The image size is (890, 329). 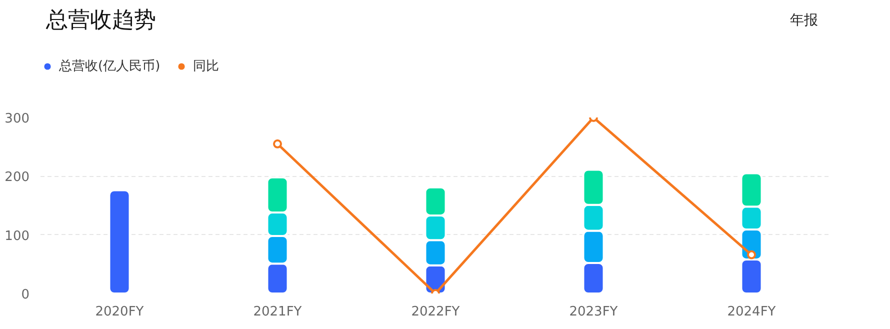 What do you see at coordinates (17, 119) in the screenshot?
I see `y-tick-label: 300` at bounding box center [17, 119].